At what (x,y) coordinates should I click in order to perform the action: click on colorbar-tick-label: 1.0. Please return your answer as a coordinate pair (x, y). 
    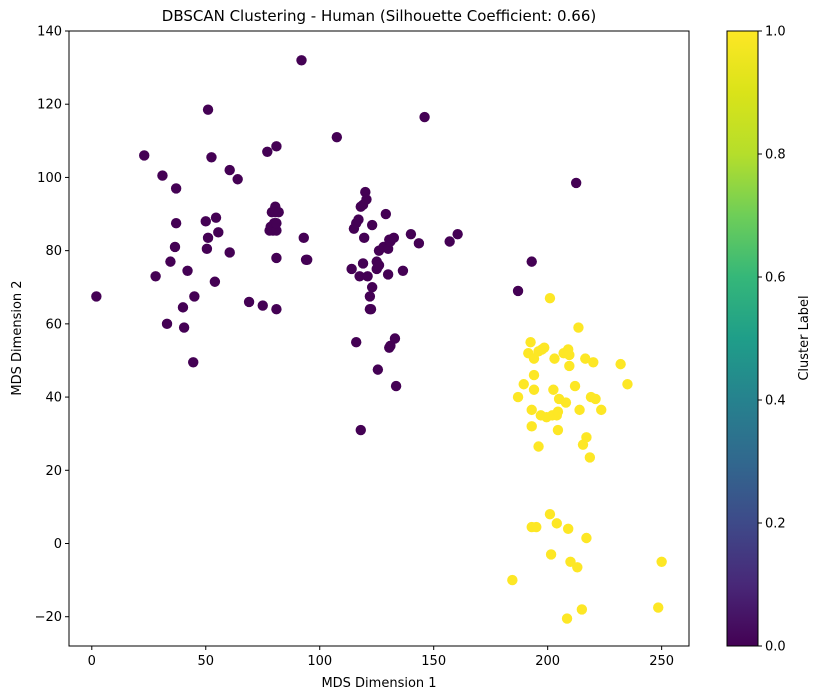
    Looking at the image, I should click on (775, 32).